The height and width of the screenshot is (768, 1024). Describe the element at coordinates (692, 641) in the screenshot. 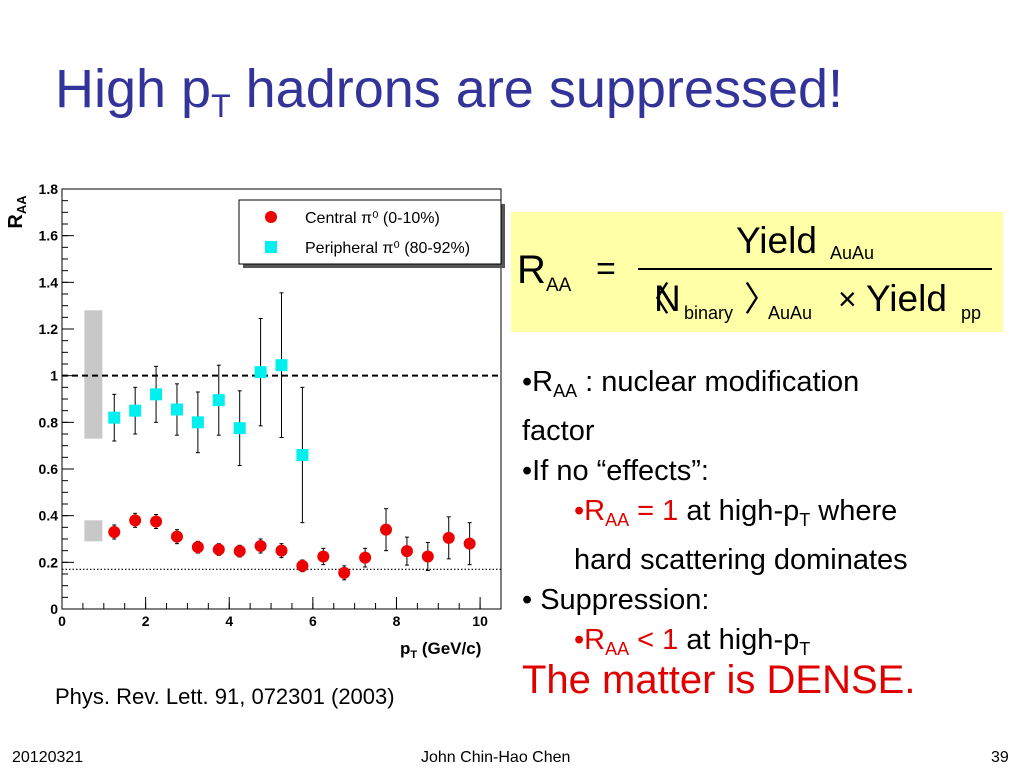

I see `bullet-raa-less-one: •RAA < 1 at high-pT` at that location.